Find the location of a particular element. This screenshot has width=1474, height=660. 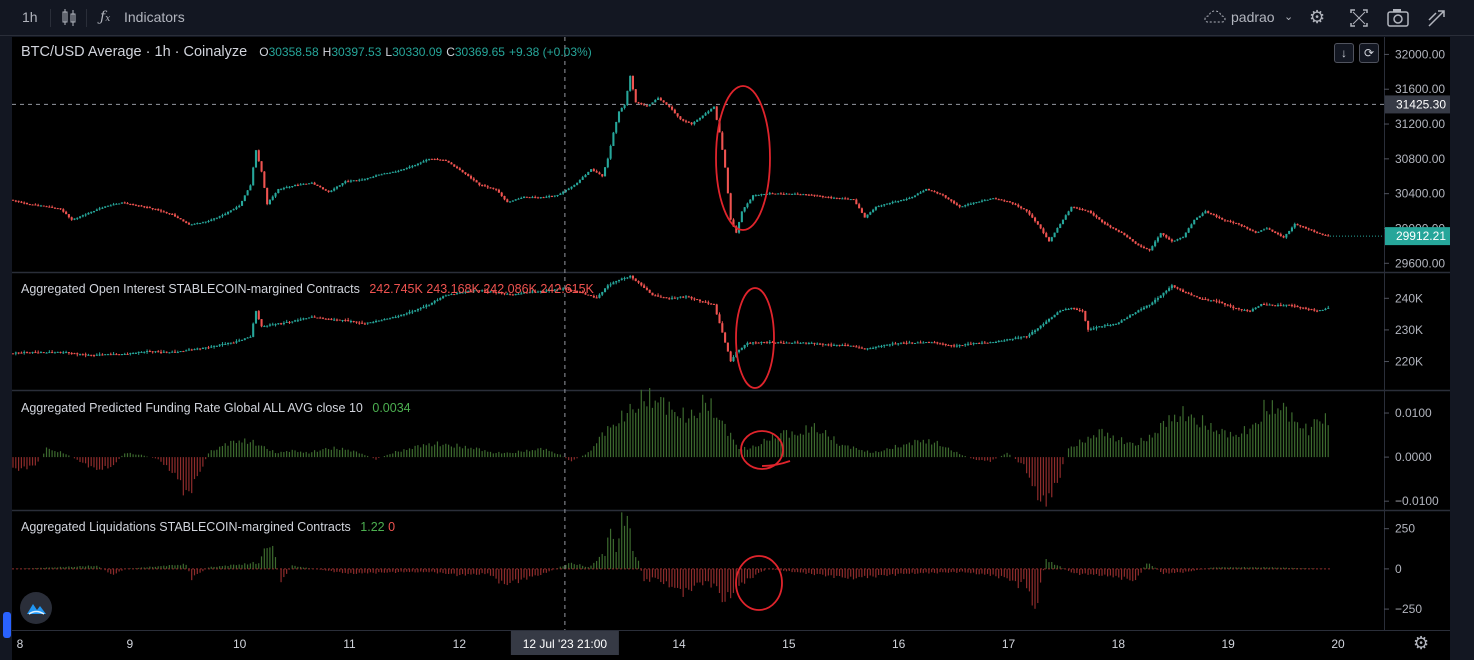

arrow-down-icon: ↓ is located at coordinates (1344, 53).